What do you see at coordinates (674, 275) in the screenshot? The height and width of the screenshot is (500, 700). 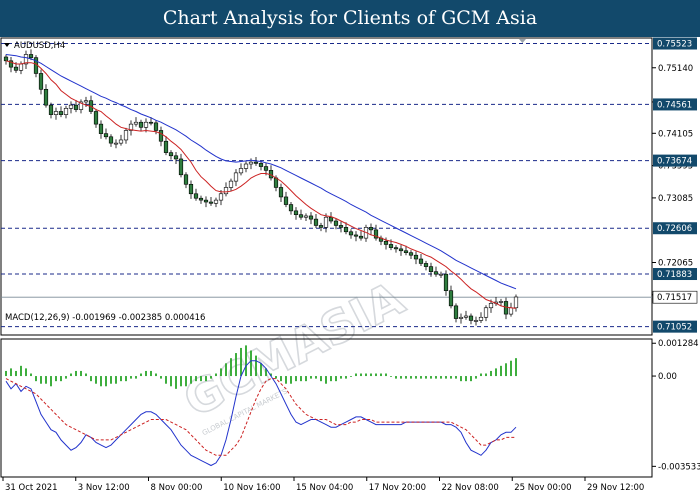 I see `level-label: 0.71883` at bounding box center [674, 275].